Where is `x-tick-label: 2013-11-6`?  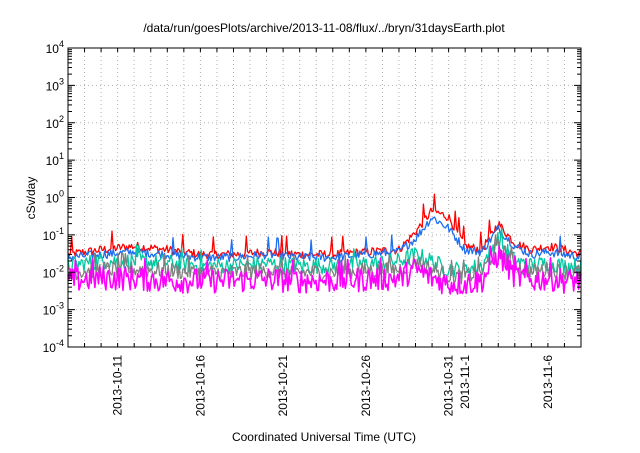
x-tick-label: 2013-11-6 is located at coordinates (548, 382).